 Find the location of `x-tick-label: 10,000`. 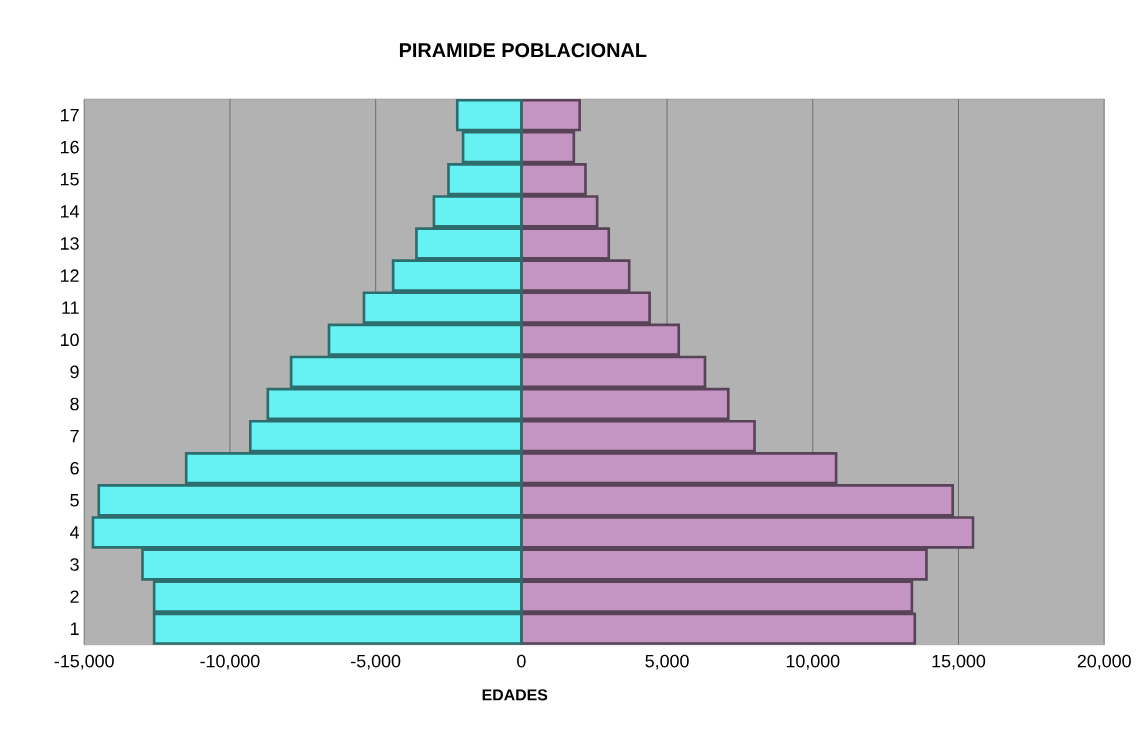

x-tick-label: 10,000 is located at coordinates (813, 662).